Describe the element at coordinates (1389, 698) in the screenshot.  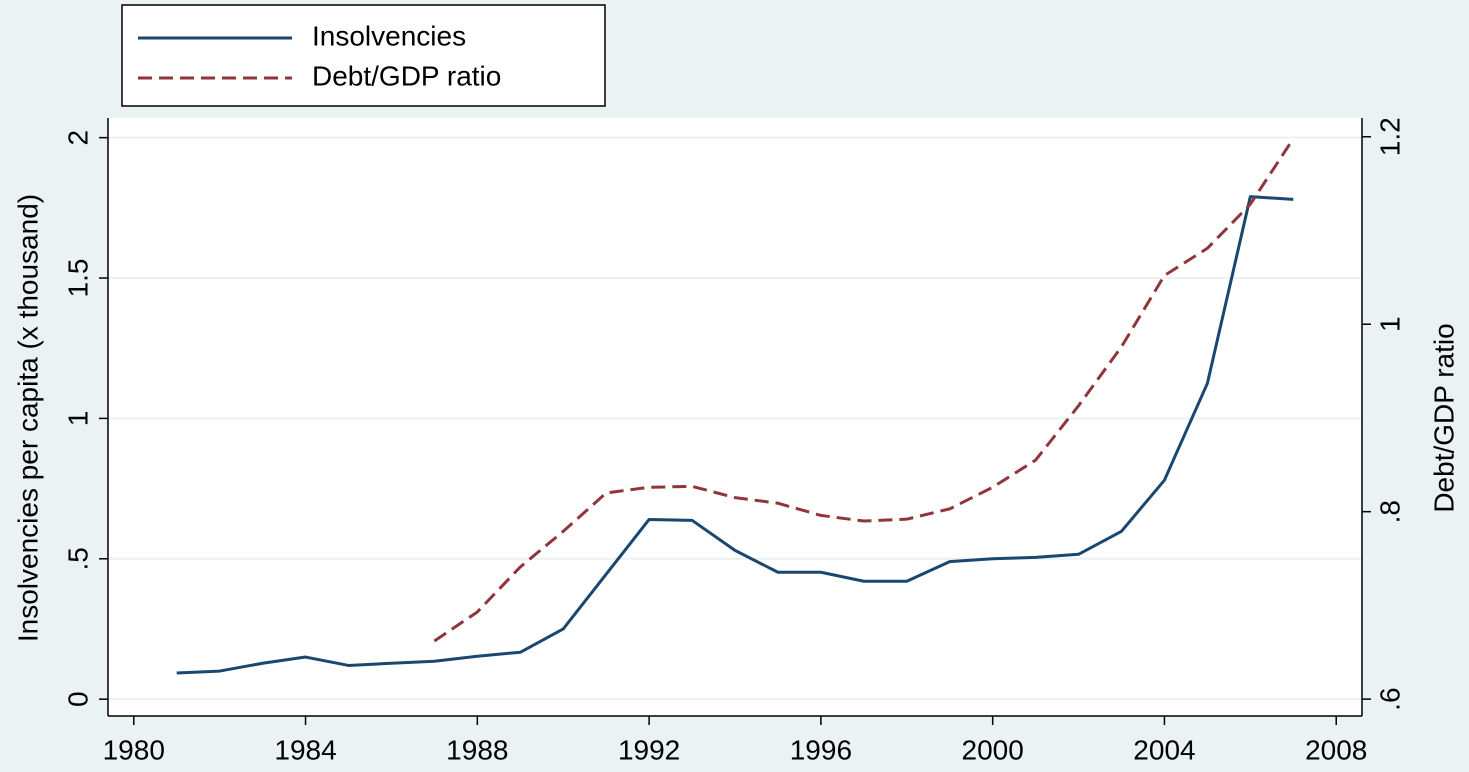
I see `y2-tick-label: .6` at that location.